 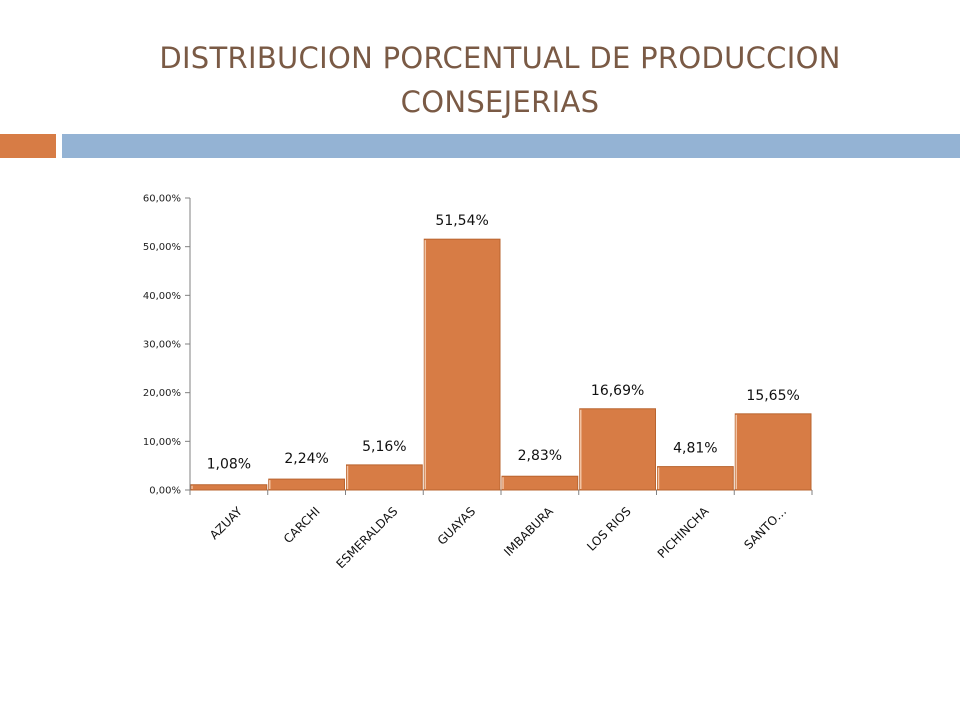 I want to click on y-tick-label: 50,00%, so click(x=162, y=247).